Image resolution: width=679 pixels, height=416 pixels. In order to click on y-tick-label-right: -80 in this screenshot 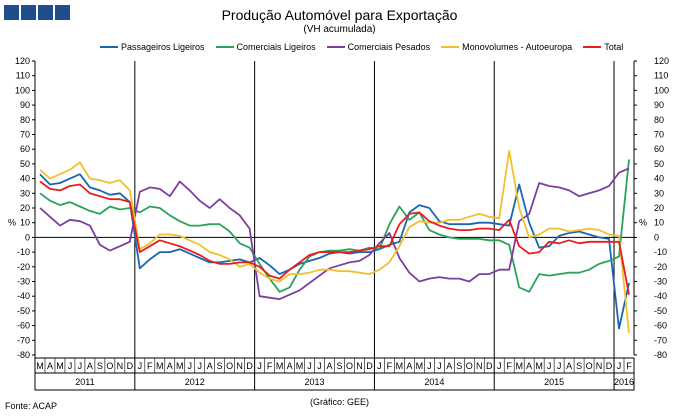, I will do `click(660, 355)`.